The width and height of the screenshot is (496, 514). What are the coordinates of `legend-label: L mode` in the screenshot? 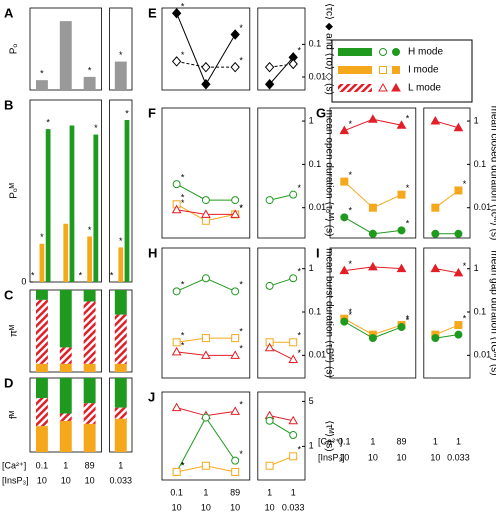 It's located at (424, 88).